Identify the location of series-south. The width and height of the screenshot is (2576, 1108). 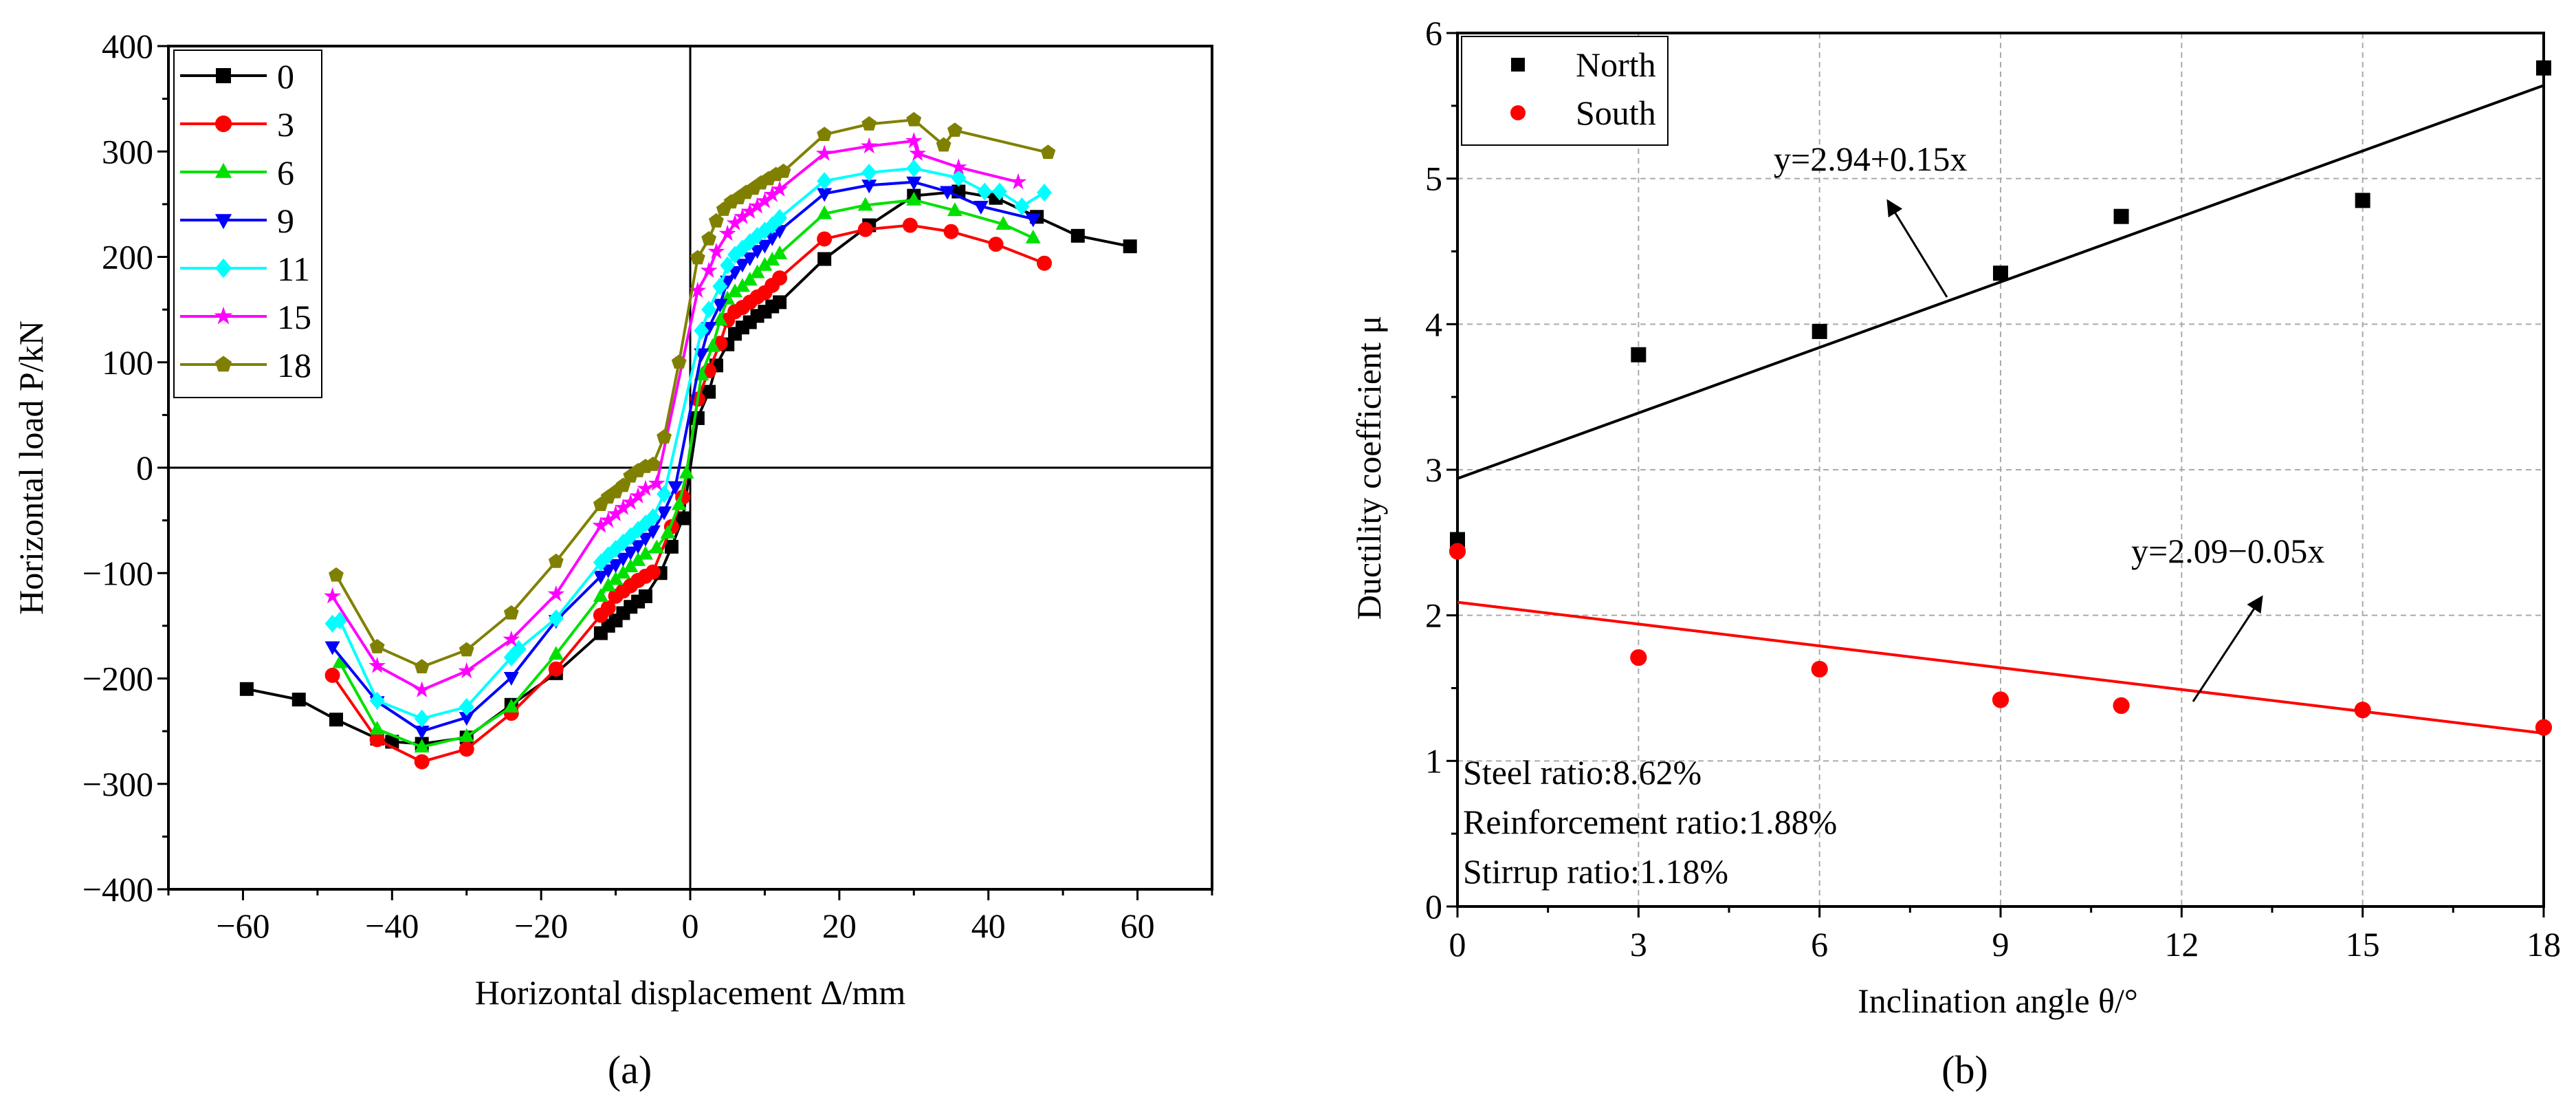
(2001, 639).